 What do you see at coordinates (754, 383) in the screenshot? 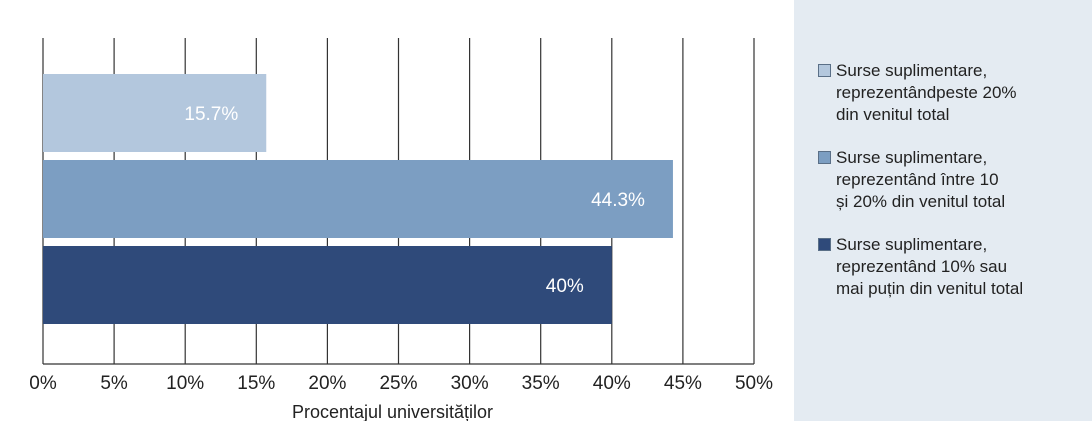
I see `x-tick-label: 50%` at bounding box center [754, 383].